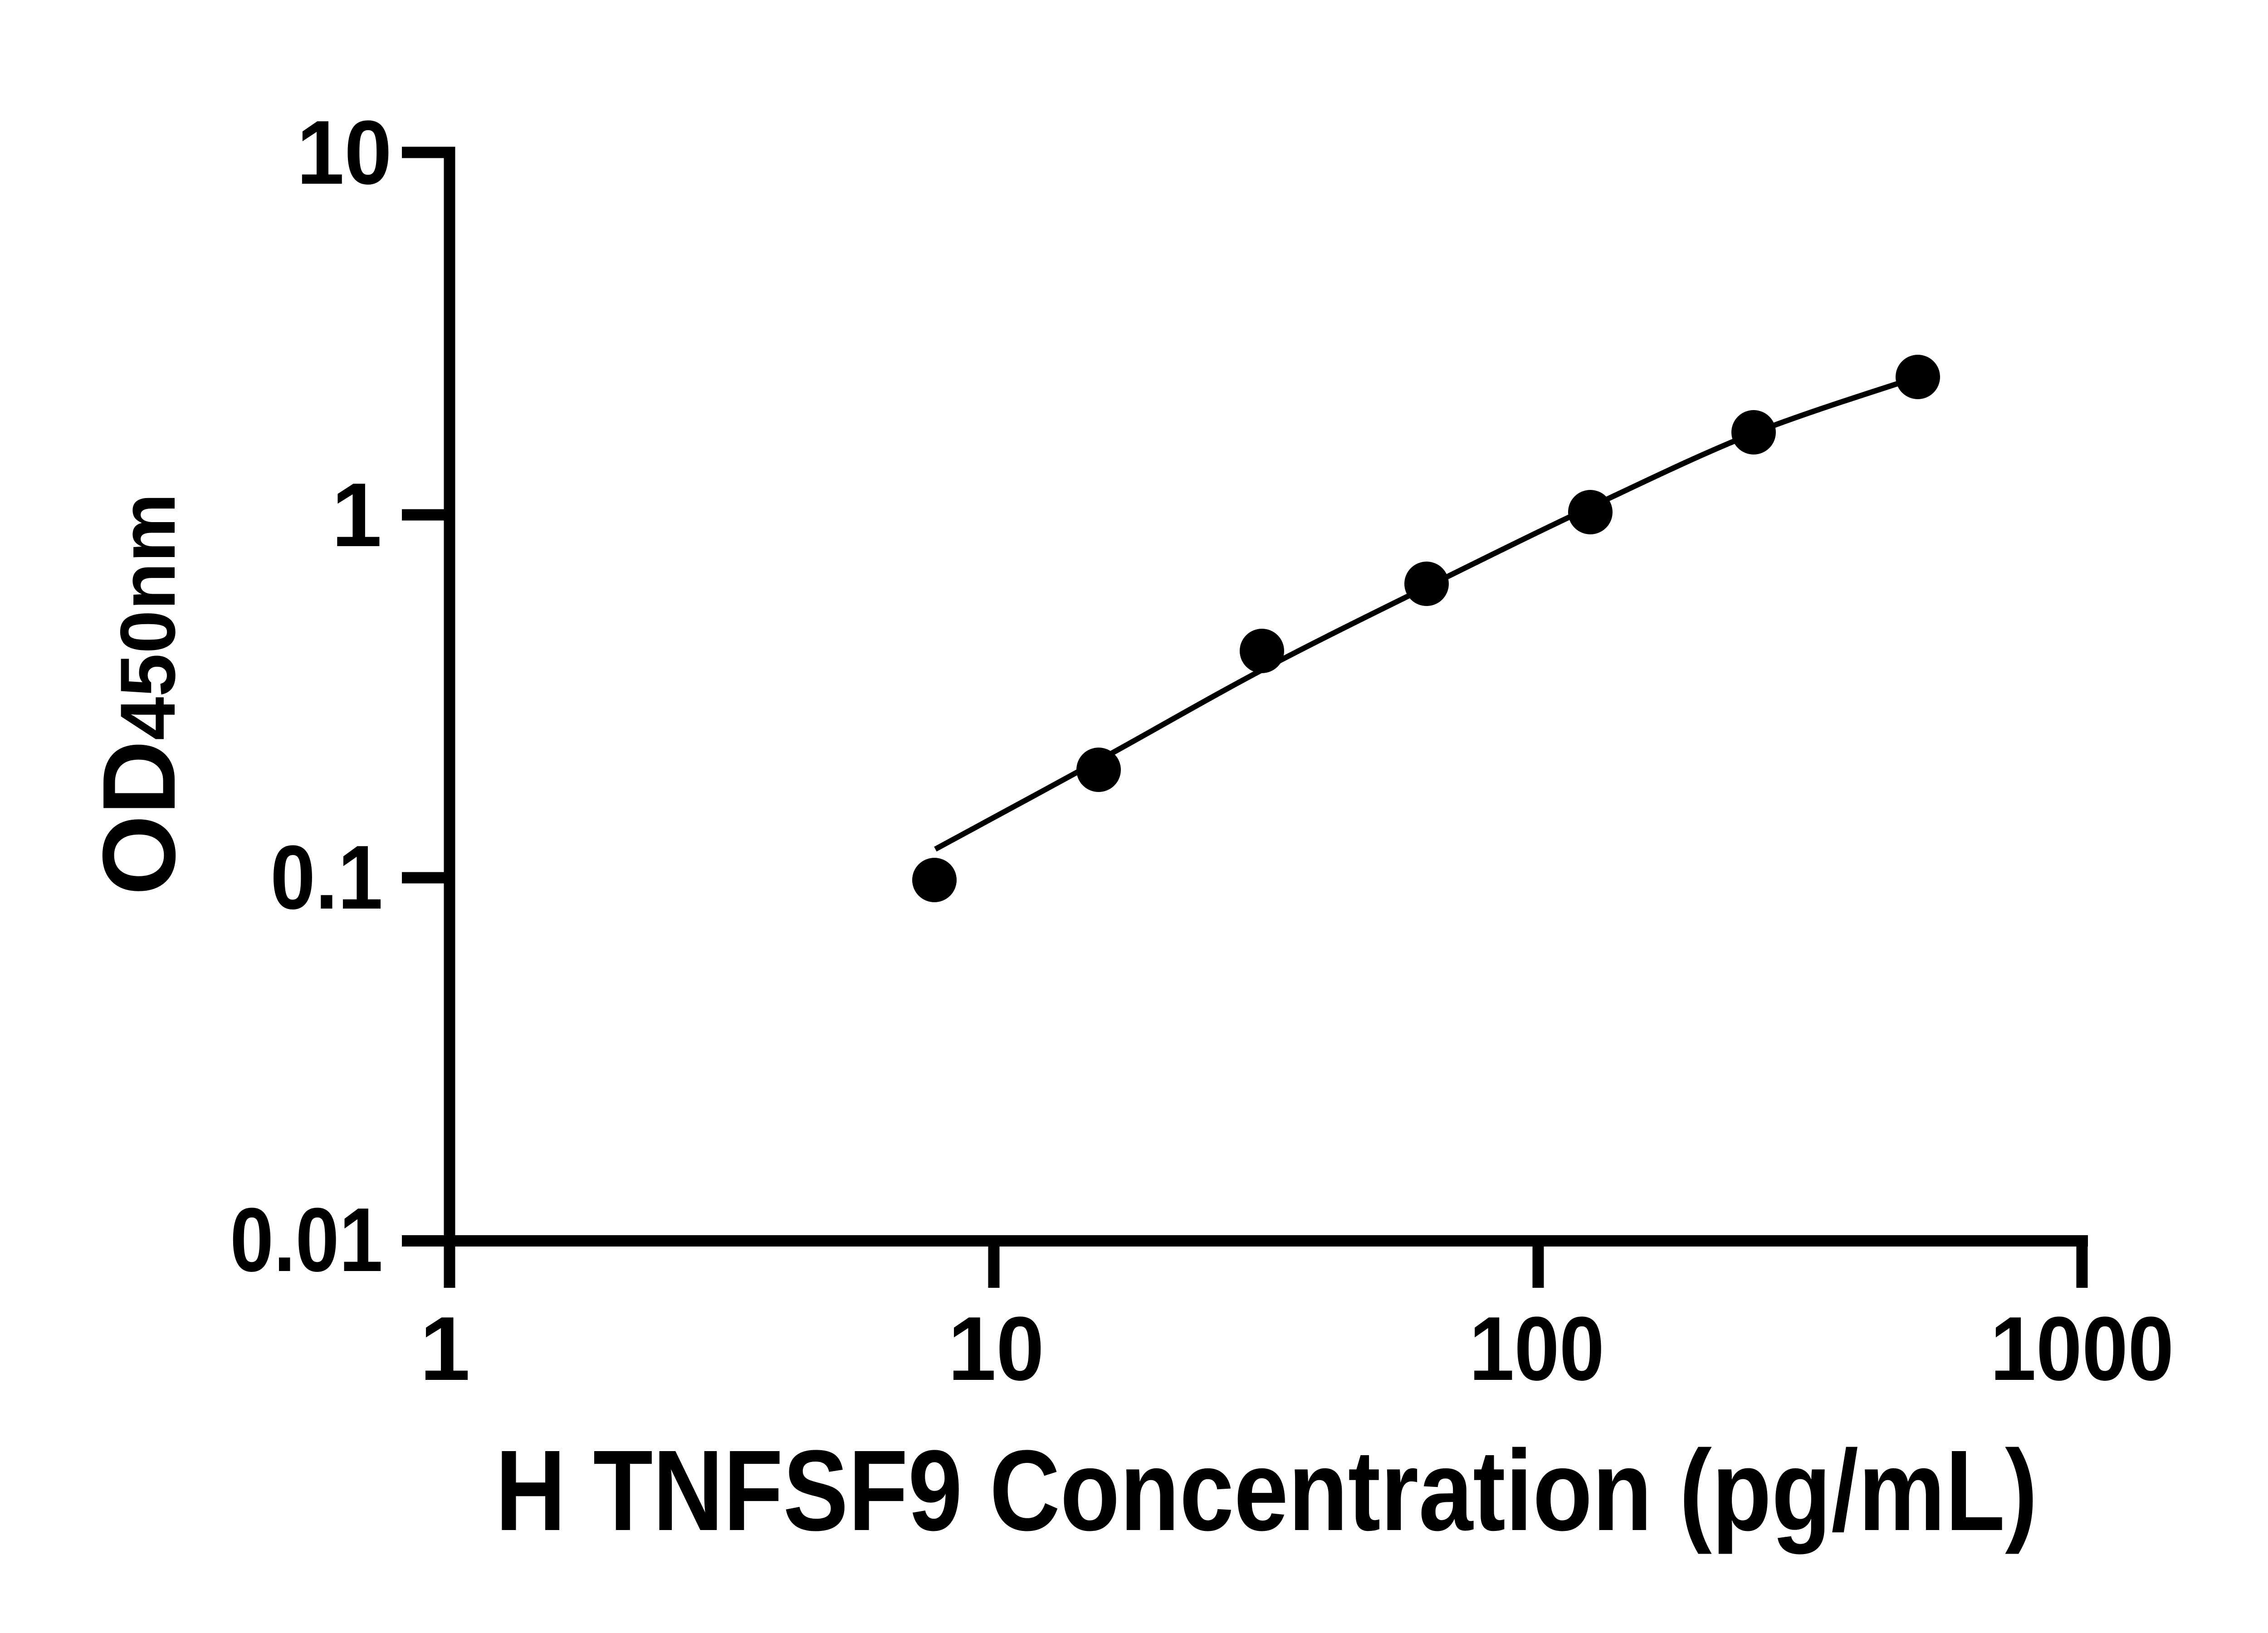 Image resolution: width=2268 pixels, height=1633 pixels. I want to click on svg-text: 100, so click(1537, 1348).